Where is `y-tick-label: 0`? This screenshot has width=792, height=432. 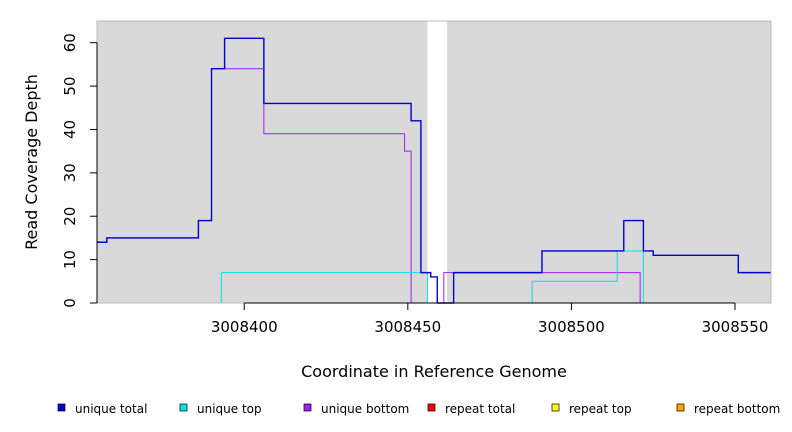
y-tick-label: 0 is located at coordinates (70, 303).